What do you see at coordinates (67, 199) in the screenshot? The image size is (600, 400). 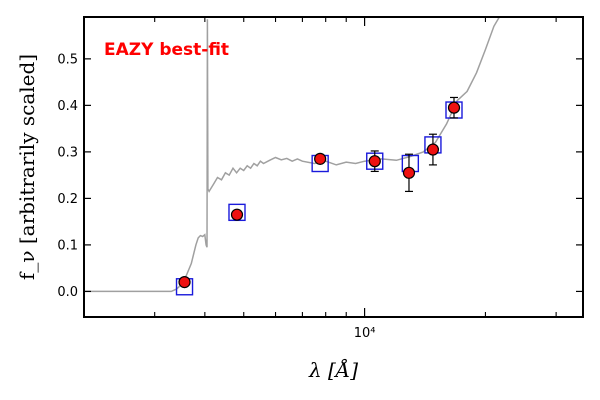 I see `y-tick-label: 0.2` at bounding box center [67, 199].